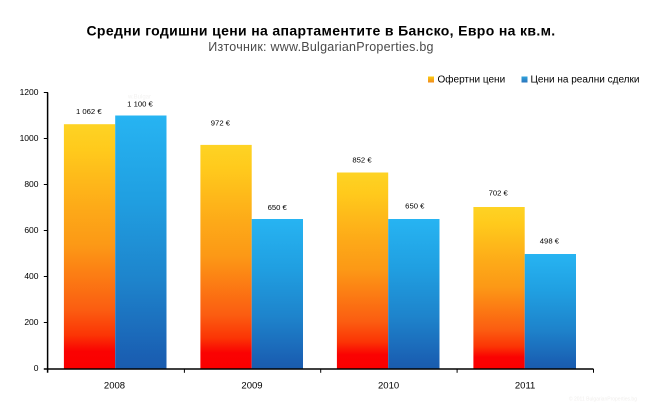 The width and height of the screenshot is (647, 408). What do you see at coordinates (320, 47) in the screenshot?
I see `svg-text:Източник: www.BulgarianPropert: Източник: www.BulgarianProperties.bg` at bounding box center [320, 47].